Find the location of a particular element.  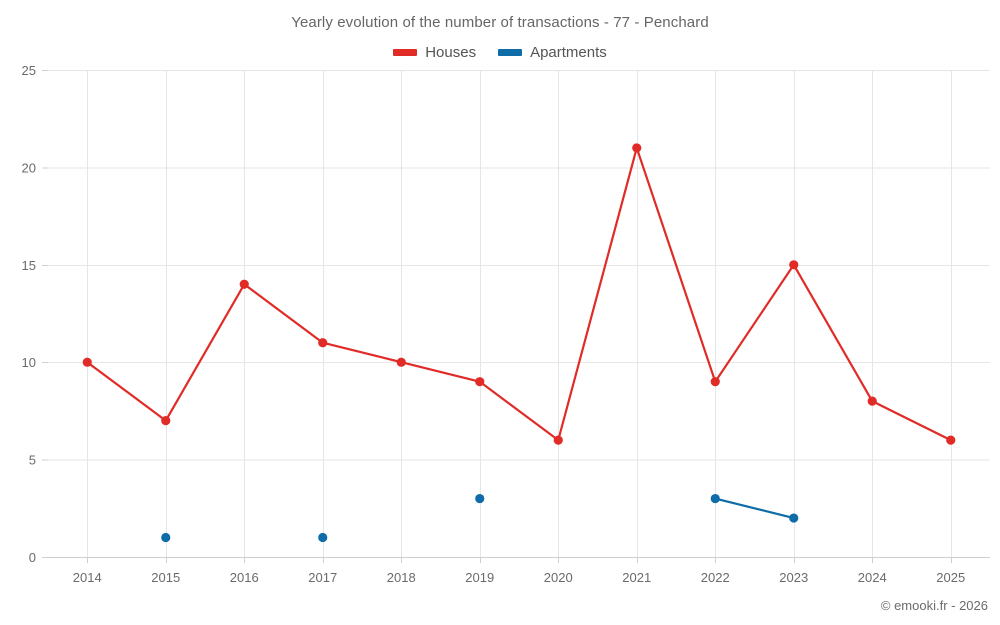

series-apartments is located at coordinates (480, 518).